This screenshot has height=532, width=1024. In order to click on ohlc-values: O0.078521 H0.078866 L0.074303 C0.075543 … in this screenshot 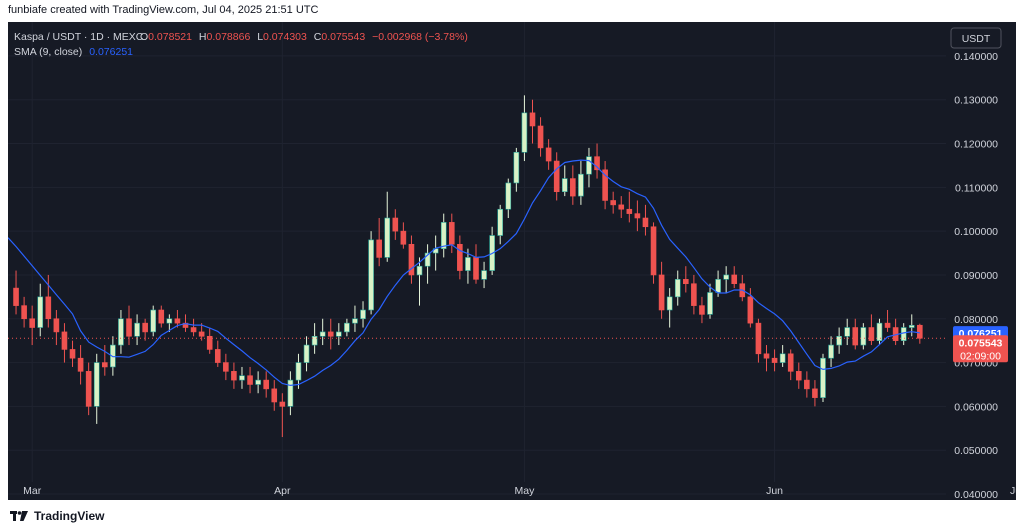, I will do `click(304, 37)`.